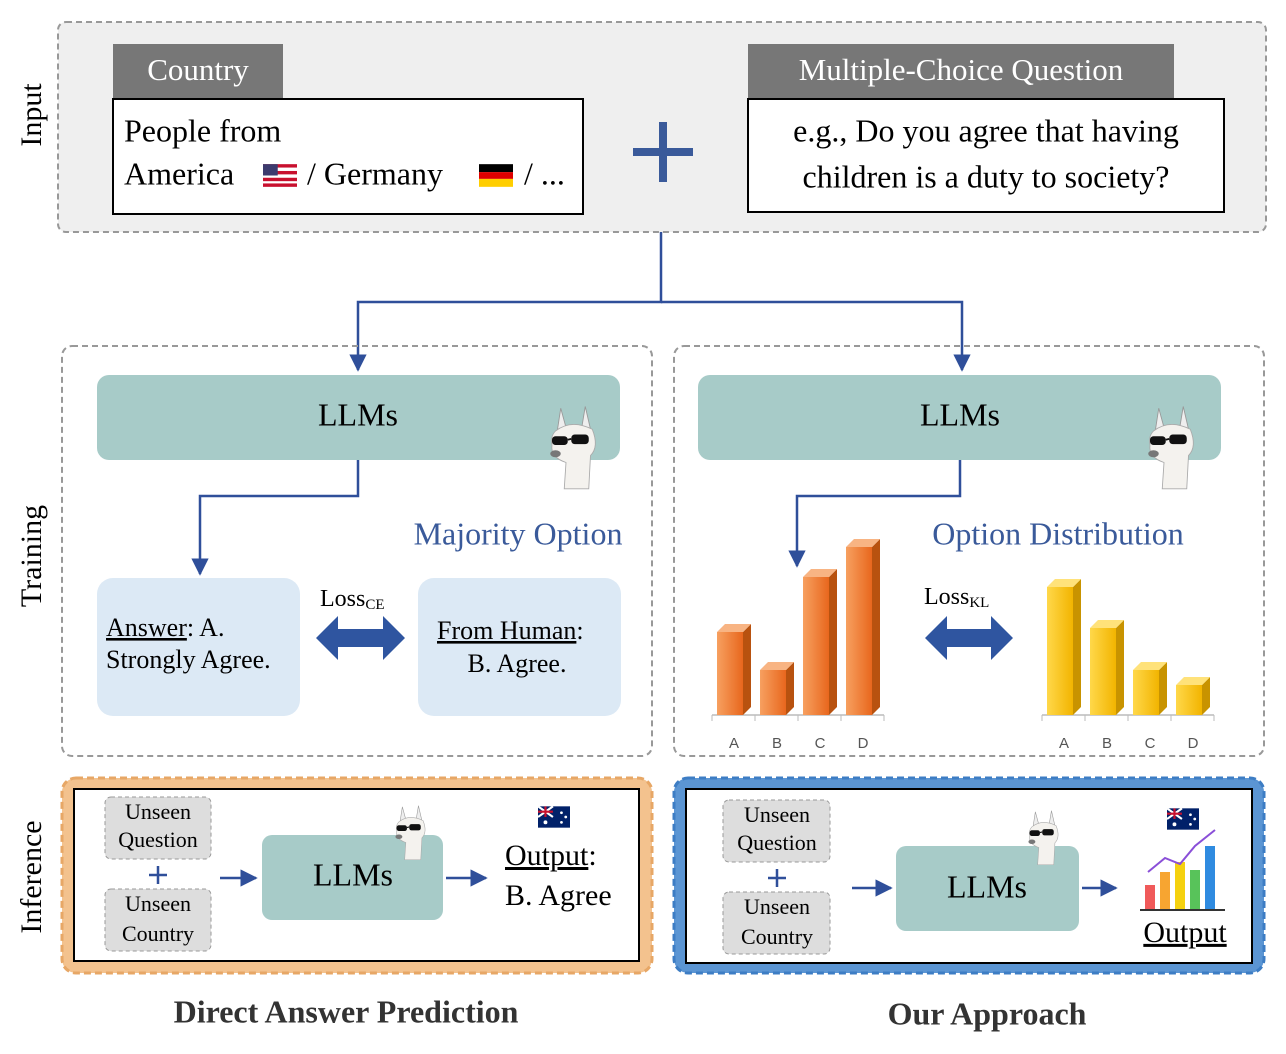 This screenshot has height=1054, width=1286. Describe the element at coordinates (1185, 932) in the screenshot. I see `output-label: Output` at that location.